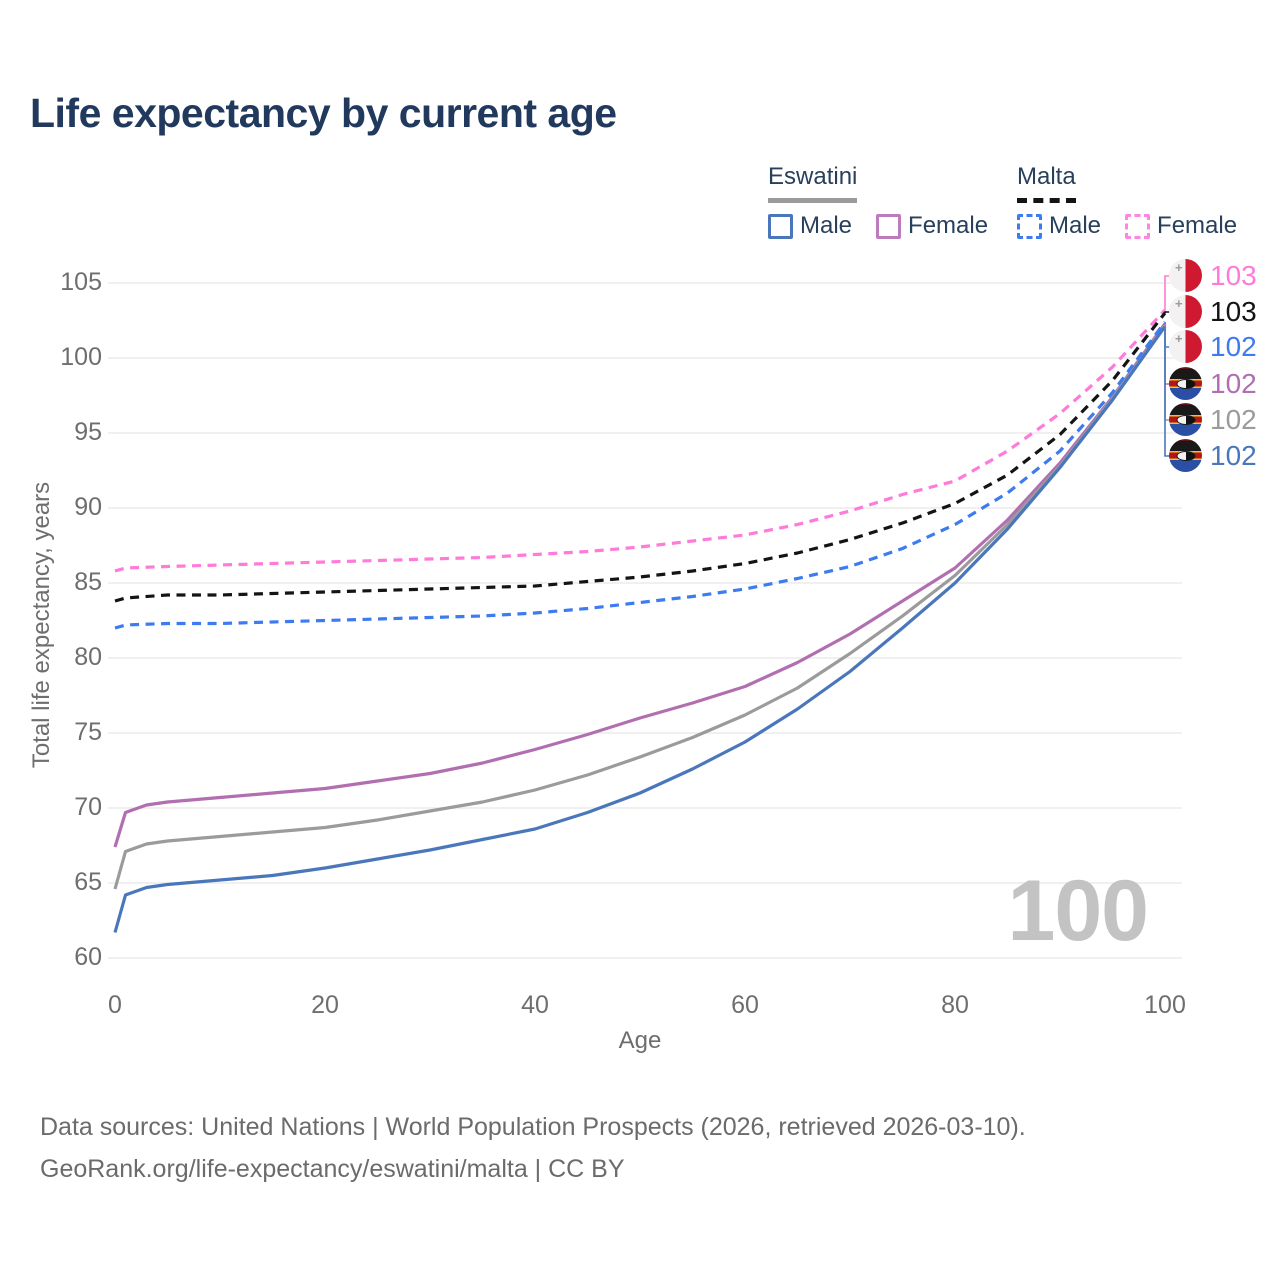 The image size is (1280, 1280). I want to click on y-tick-label: 90, so click(88, 507).